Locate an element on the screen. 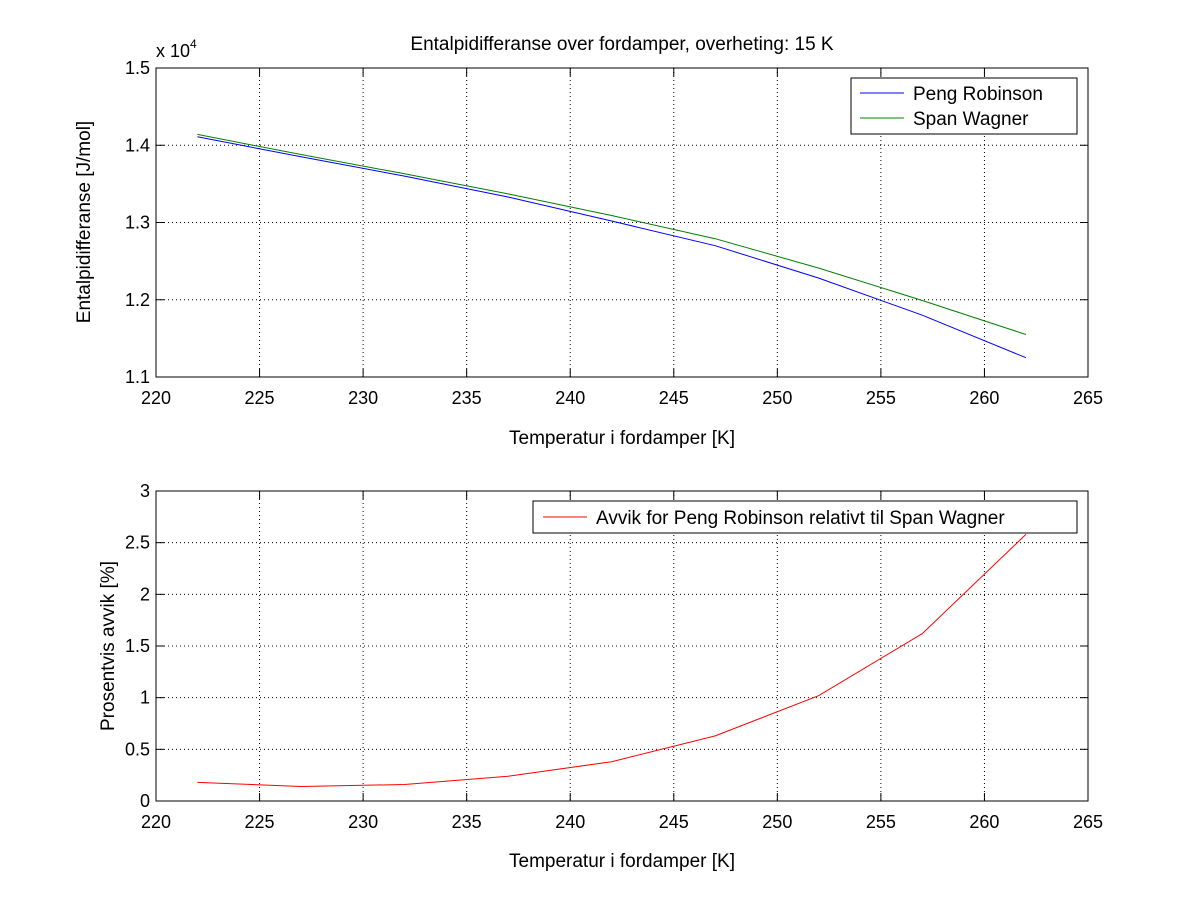 The image size is (1201, 900). top-x-tick-label: 235 is located at coordinates (467, 398).